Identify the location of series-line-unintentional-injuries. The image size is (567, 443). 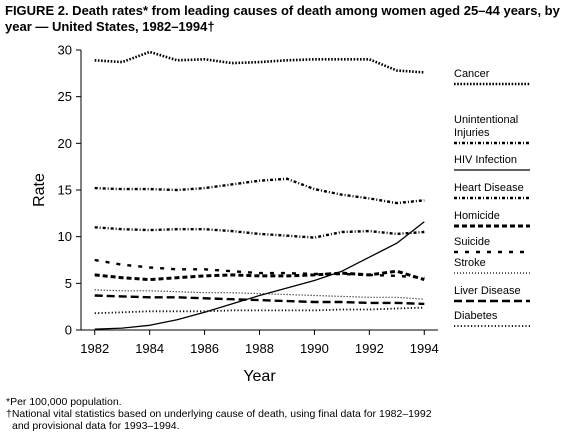
(259, 232).